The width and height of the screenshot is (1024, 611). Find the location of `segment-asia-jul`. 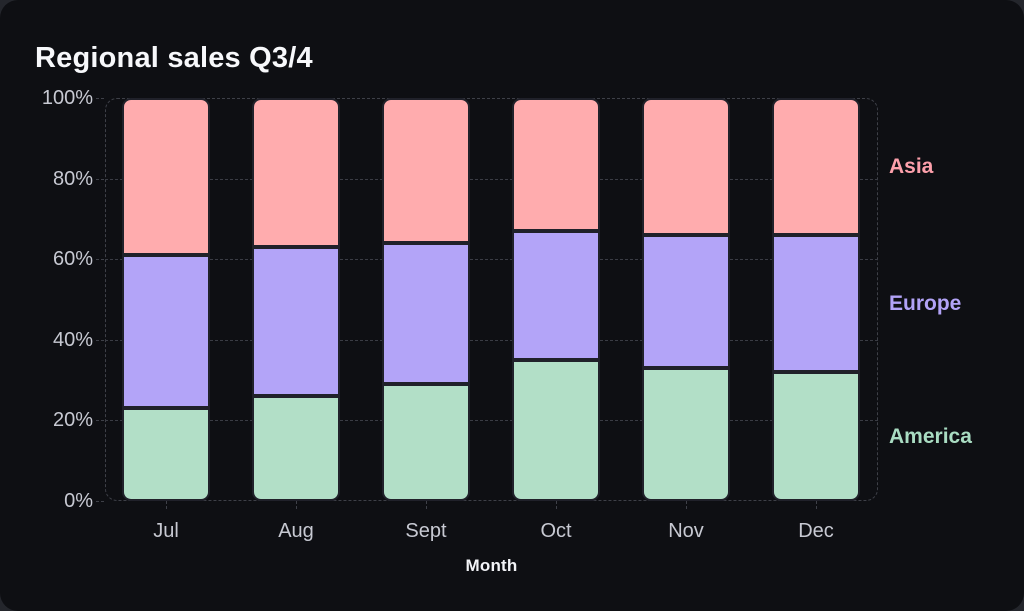

segment-asia-jul is located at coordinates (166, 177).